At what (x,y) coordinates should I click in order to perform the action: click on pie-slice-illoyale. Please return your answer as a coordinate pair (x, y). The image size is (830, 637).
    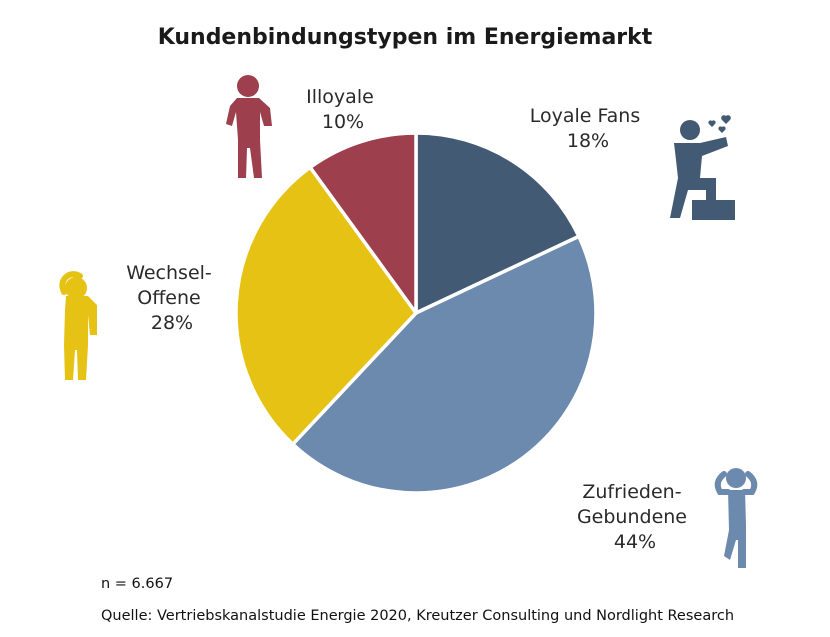
    Looking at the image, I should click on (363, 223).